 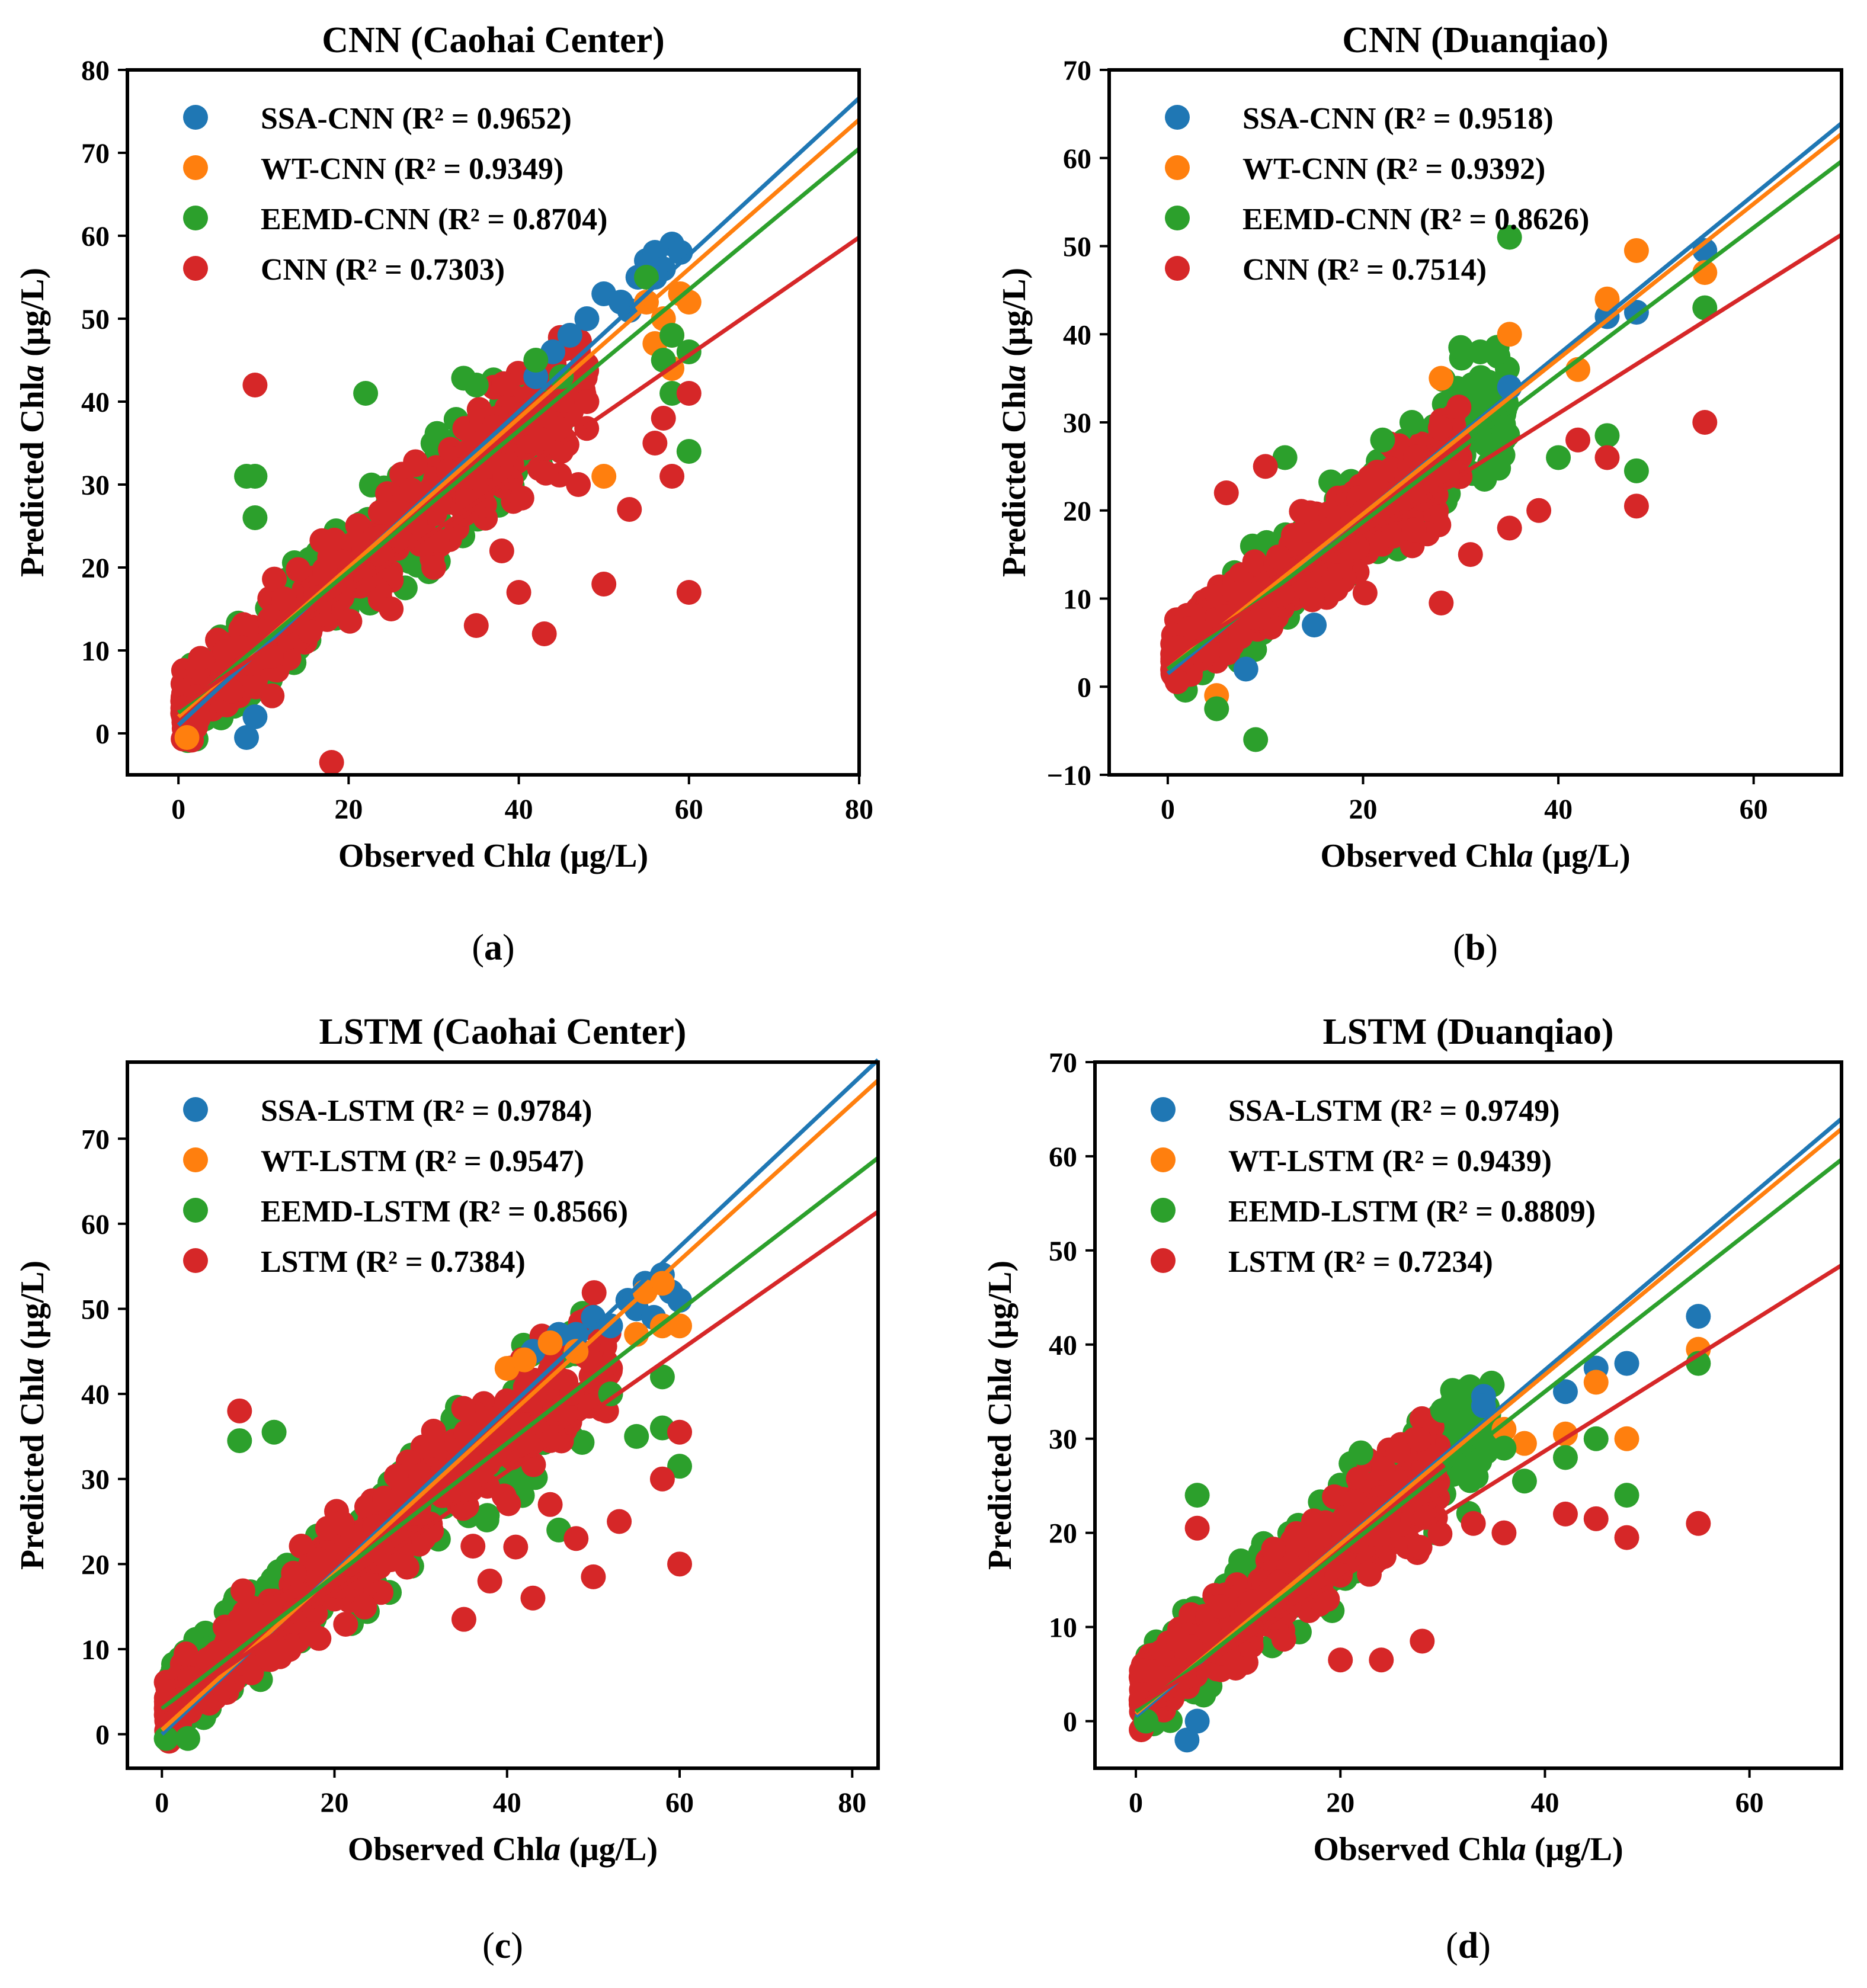 I want to click on series-cnn, so click(x=472, y=574).